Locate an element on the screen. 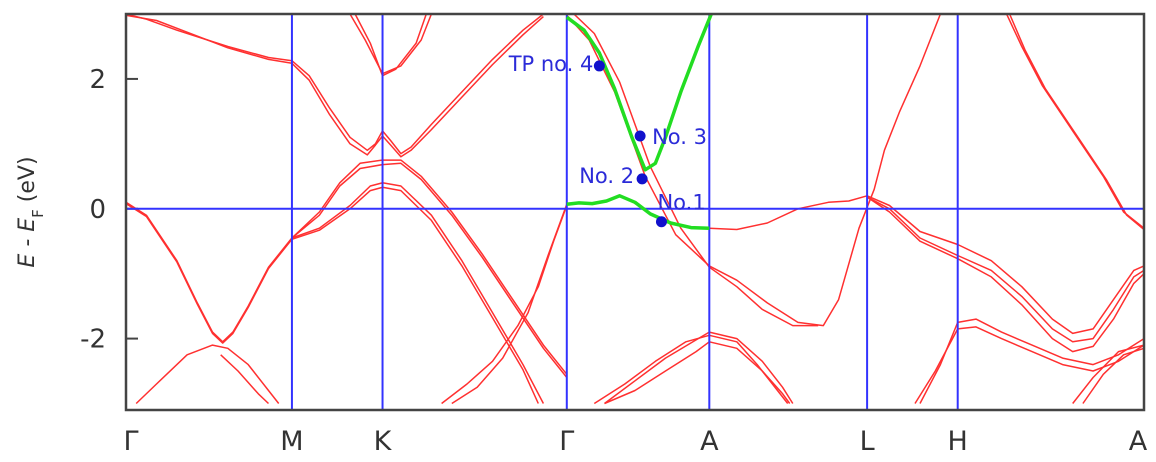 The image size is (1156, 462). highlight-band-lower is located at coordinates (638, 212).